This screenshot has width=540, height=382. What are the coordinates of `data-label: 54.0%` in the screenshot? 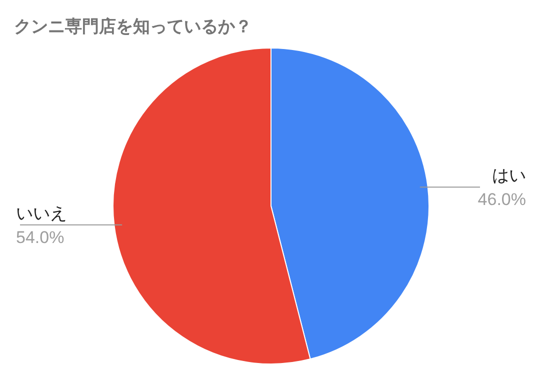 It's located at (40, 237).